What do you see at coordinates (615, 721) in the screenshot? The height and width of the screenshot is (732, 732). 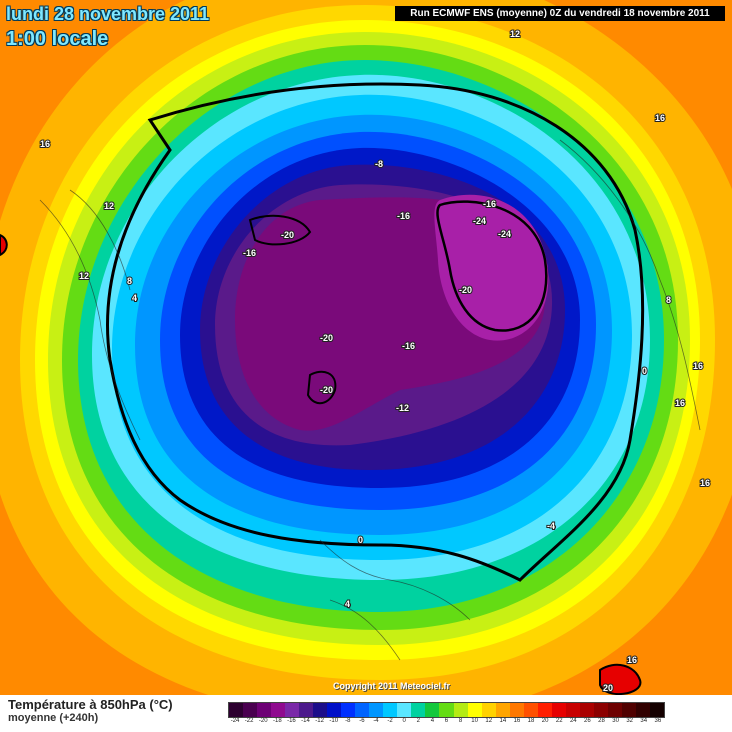 I see `scale-tick-label: 30` at bounding box center [615, 721].